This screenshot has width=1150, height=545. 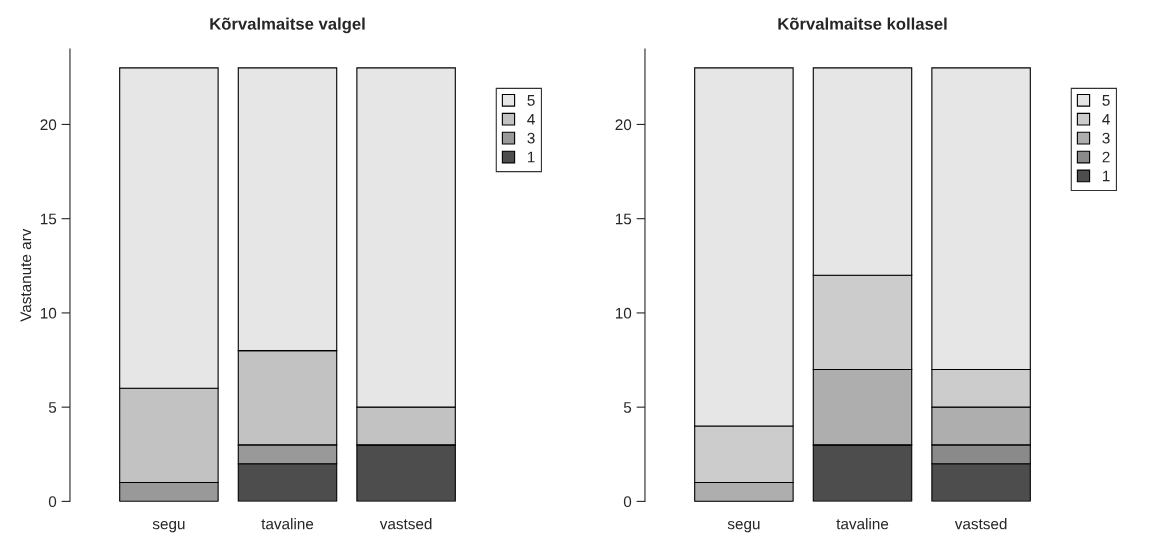 I want to click on chart-title: Kõrvalmaitse valgel, so click(x=287, y=25).